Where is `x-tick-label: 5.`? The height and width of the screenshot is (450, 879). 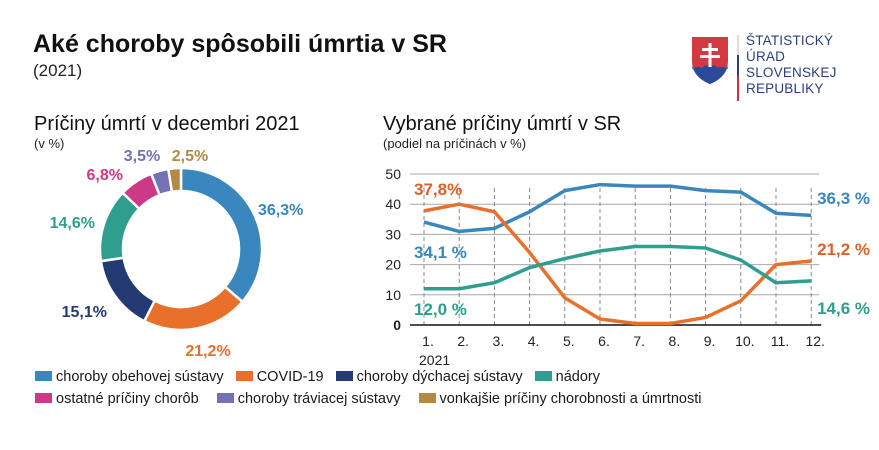 x-tick-label: 5. is located at coordinates (569, 341).